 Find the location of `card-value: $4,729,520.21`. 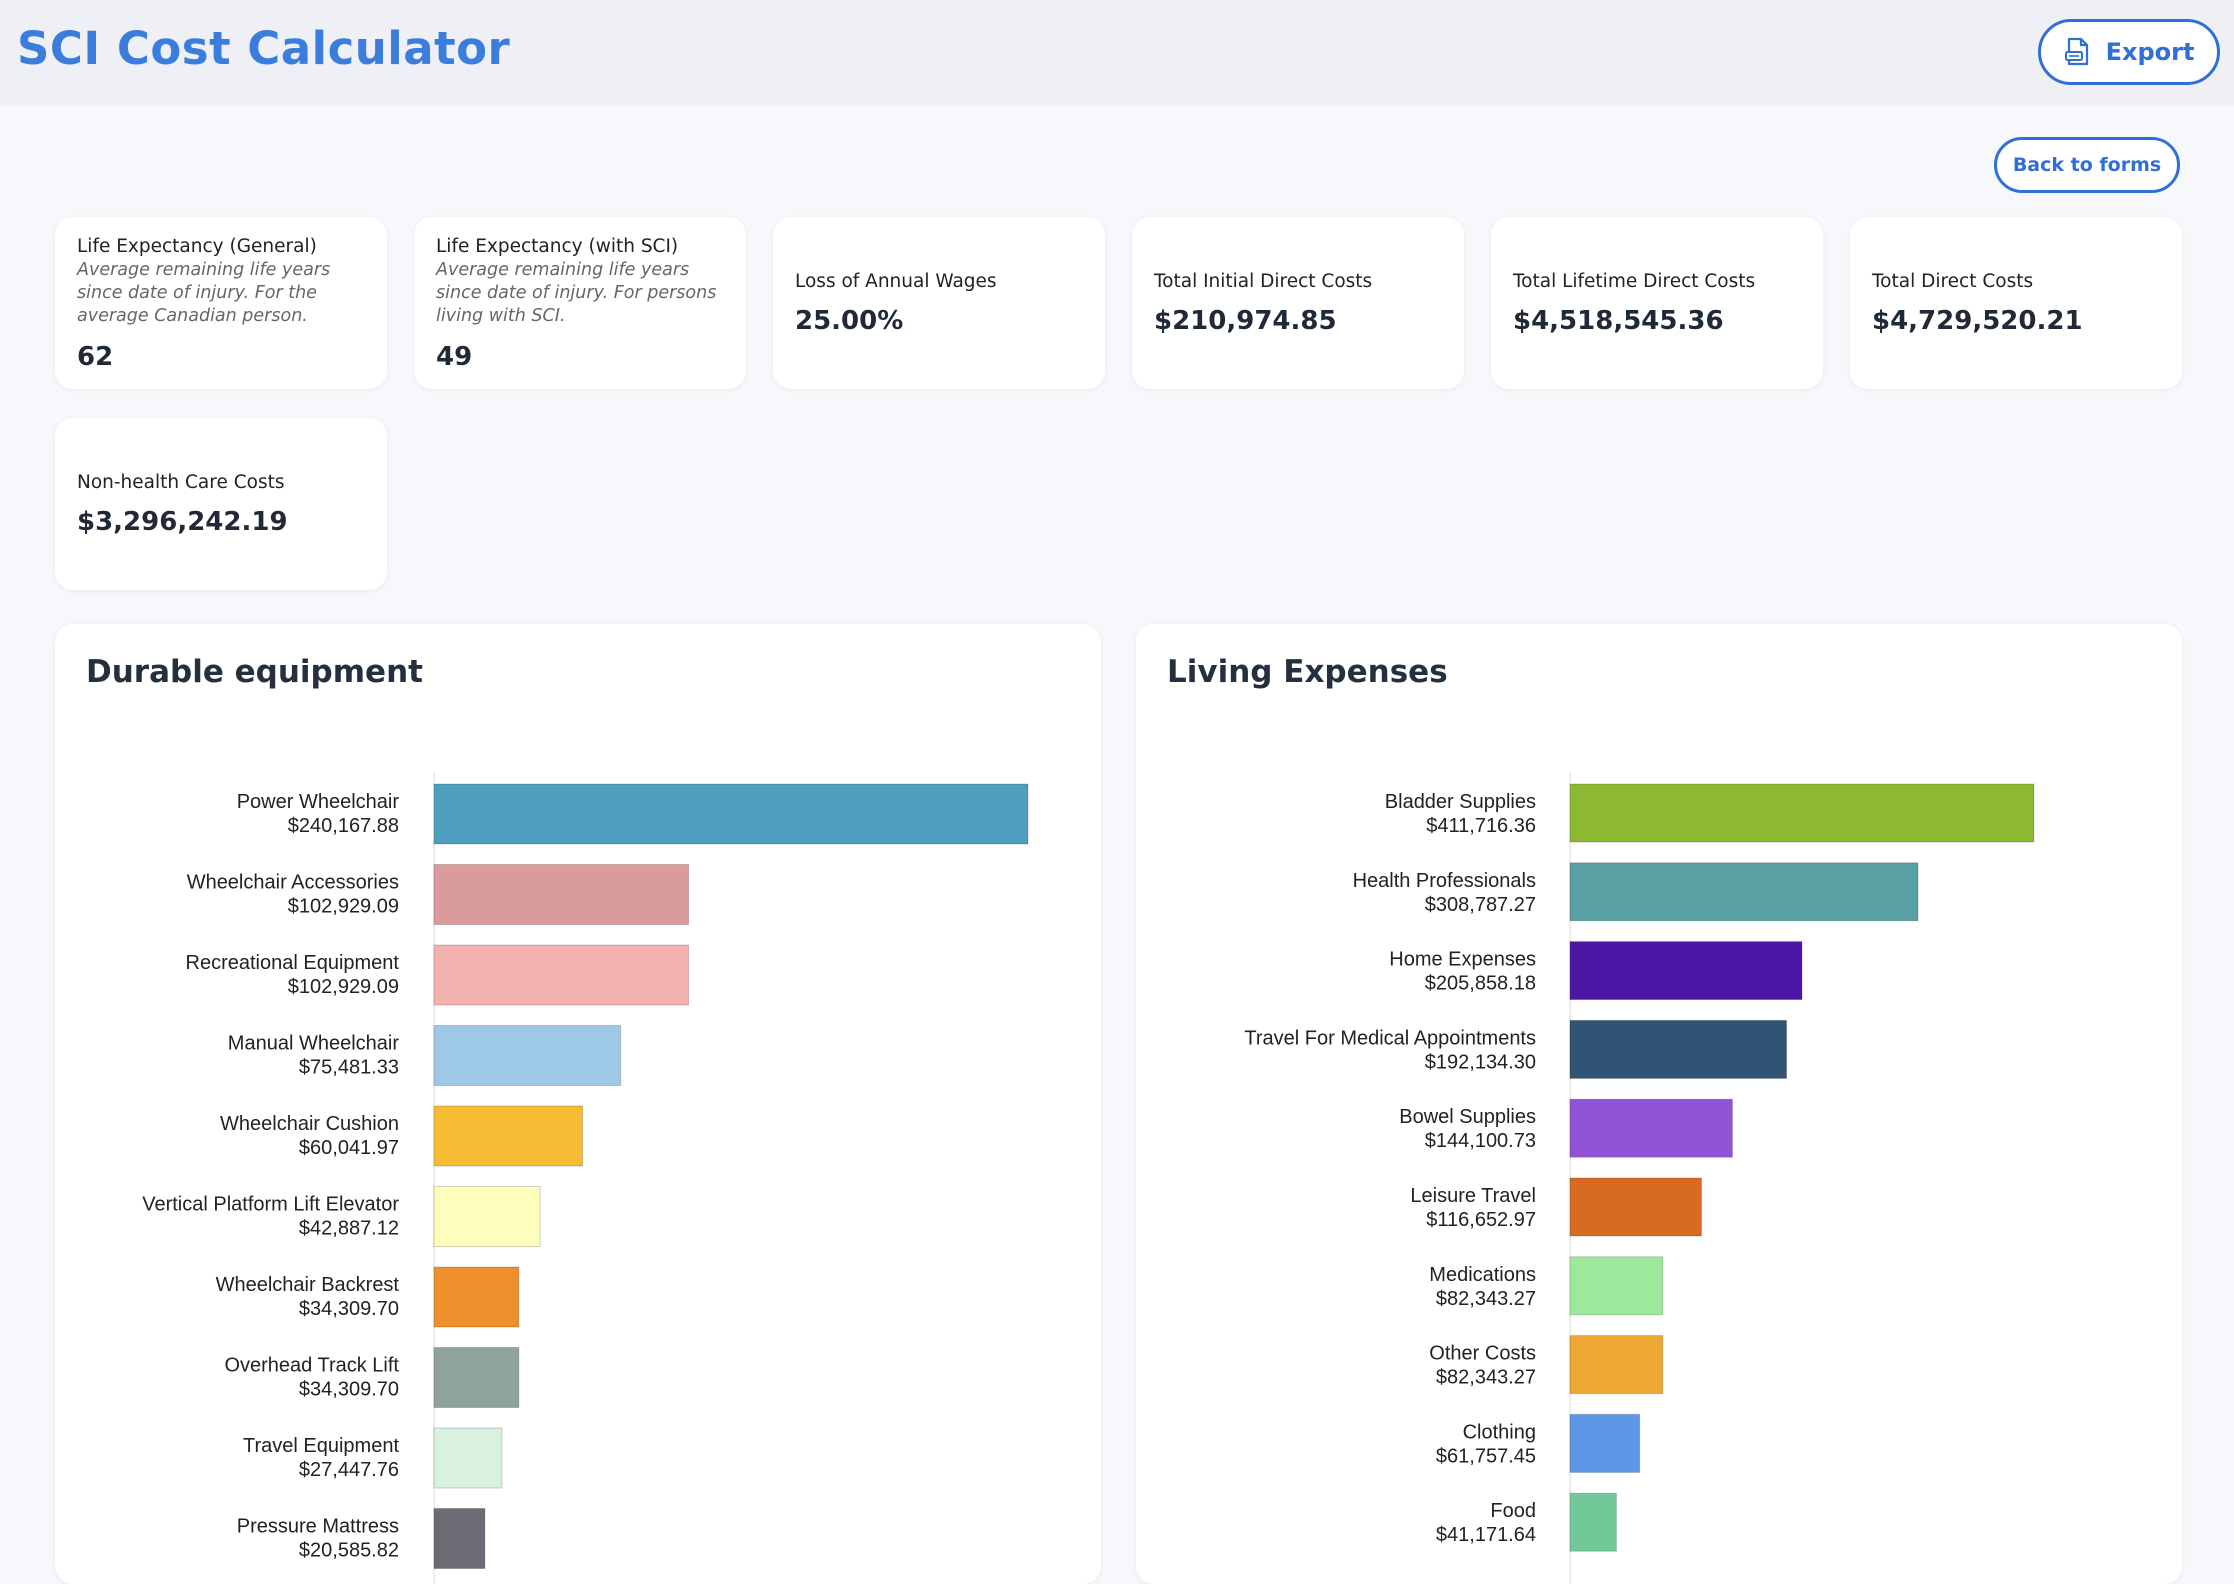

card-value: $4,729,520.21 is located at coordinates (1977, 321).